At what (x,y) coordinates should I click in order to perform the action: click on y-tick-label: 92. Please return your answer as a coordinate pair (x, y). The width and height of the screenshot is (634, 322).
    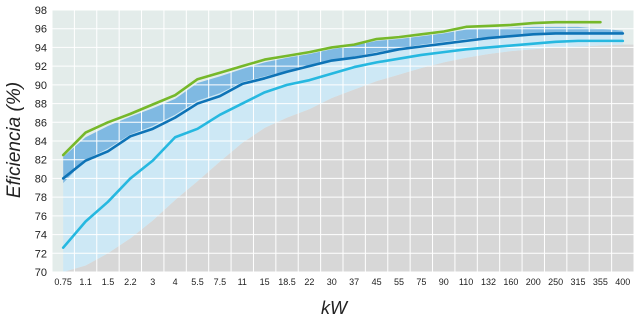
    Looking at the image, I should click on (41, 67).